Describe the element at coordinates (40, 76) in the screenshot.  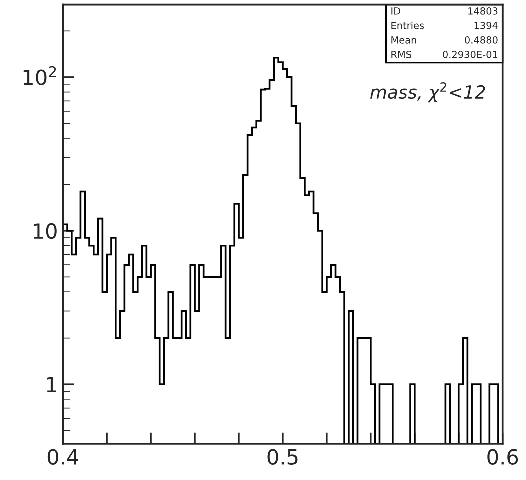
I see `y-tick-label: 10$^{2}$` at that location.